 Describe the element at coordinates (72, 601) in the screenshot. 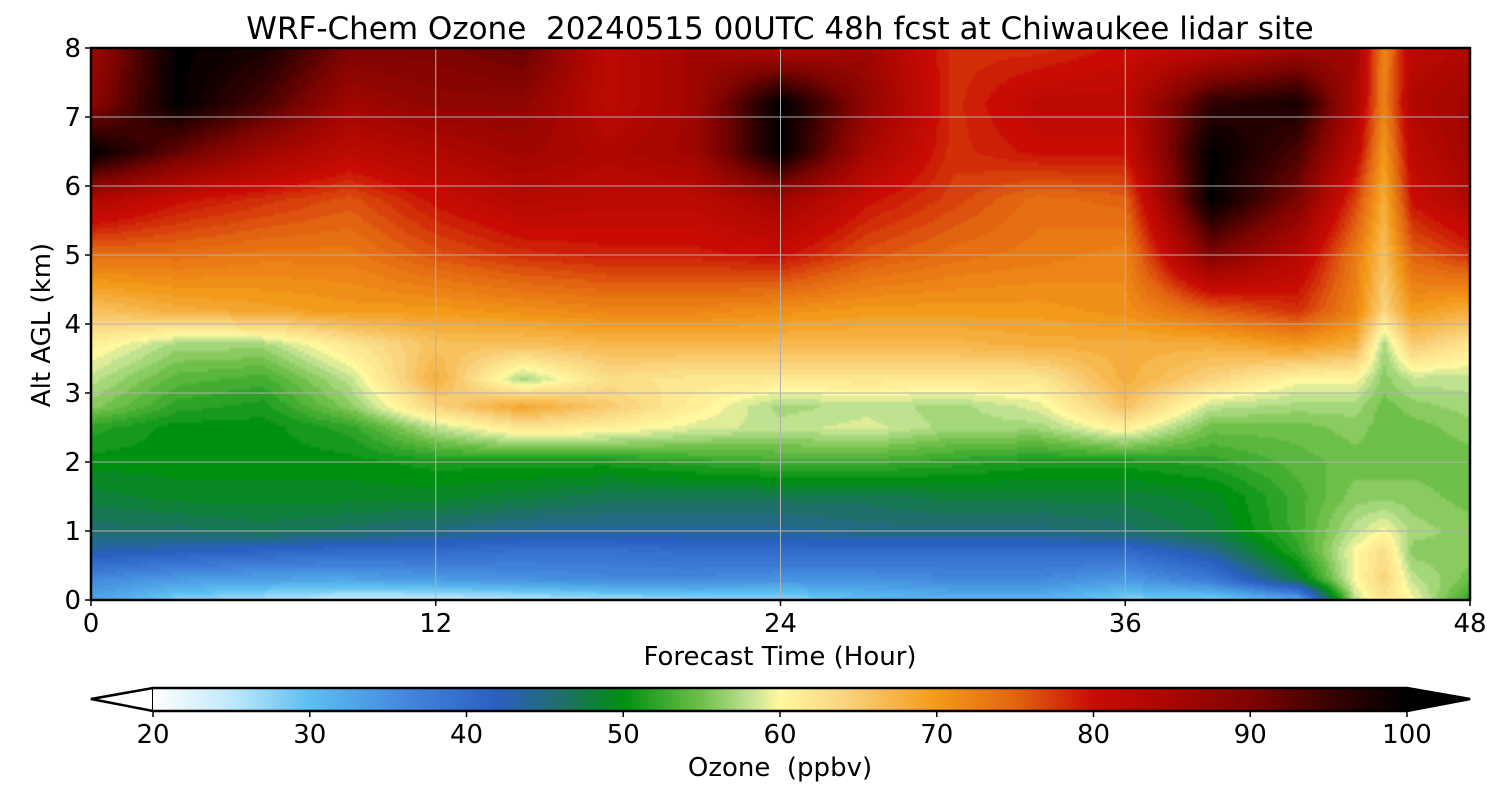

I see `y-tick-label: 0` at that location.